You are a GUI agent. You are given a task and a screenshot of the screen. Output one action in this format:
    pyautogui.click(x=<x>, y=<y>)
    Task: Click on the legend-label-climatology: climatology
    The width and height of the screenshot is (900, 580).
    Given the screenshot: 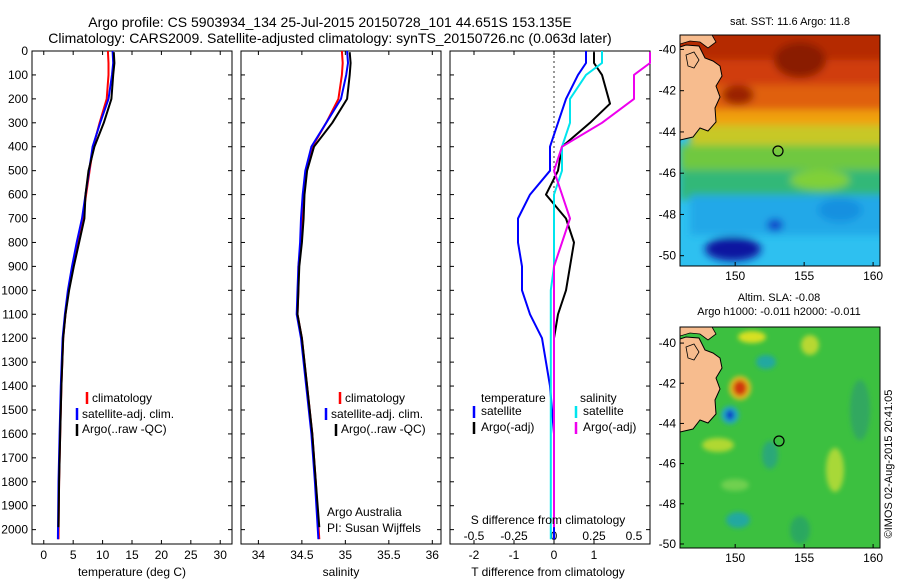 What is the action you would take?
    pyautogui.click(x=122, y=398)
    